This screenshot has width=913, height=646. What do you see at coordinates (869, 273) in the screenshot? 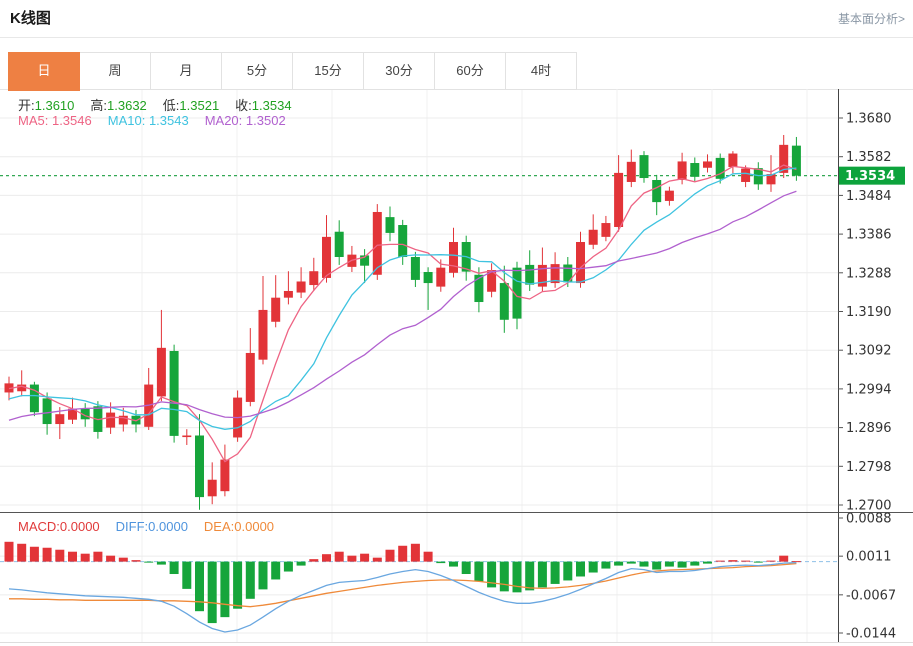
I see `svg-text: 1.3288` at bounding box center [869, 273].